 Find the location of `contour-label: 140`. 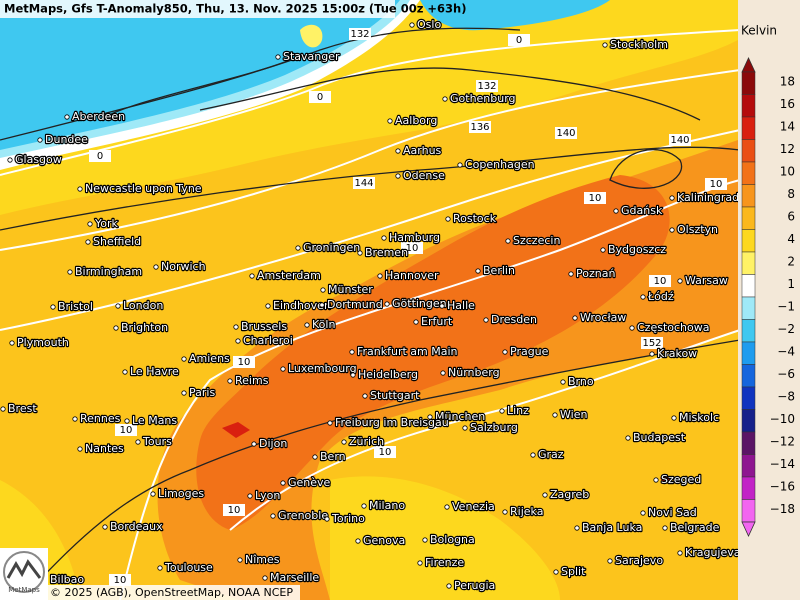

contour-label: 140 is located at coordinates (679, 140).